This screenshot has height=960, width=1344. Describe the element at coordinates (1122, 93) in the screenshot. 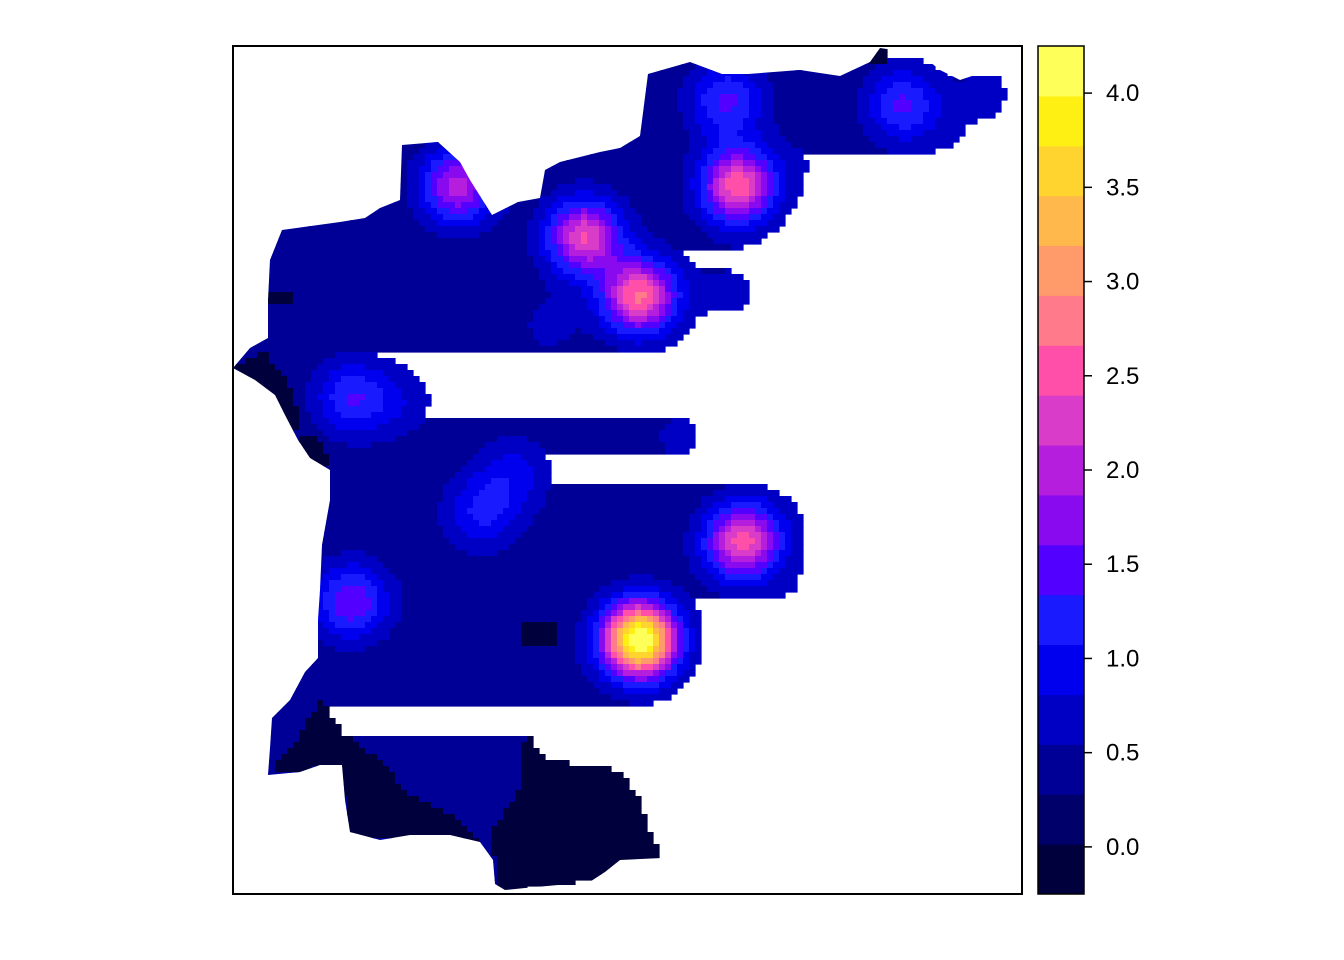

I see `colorbar-tick-label: 4.0` at that location.